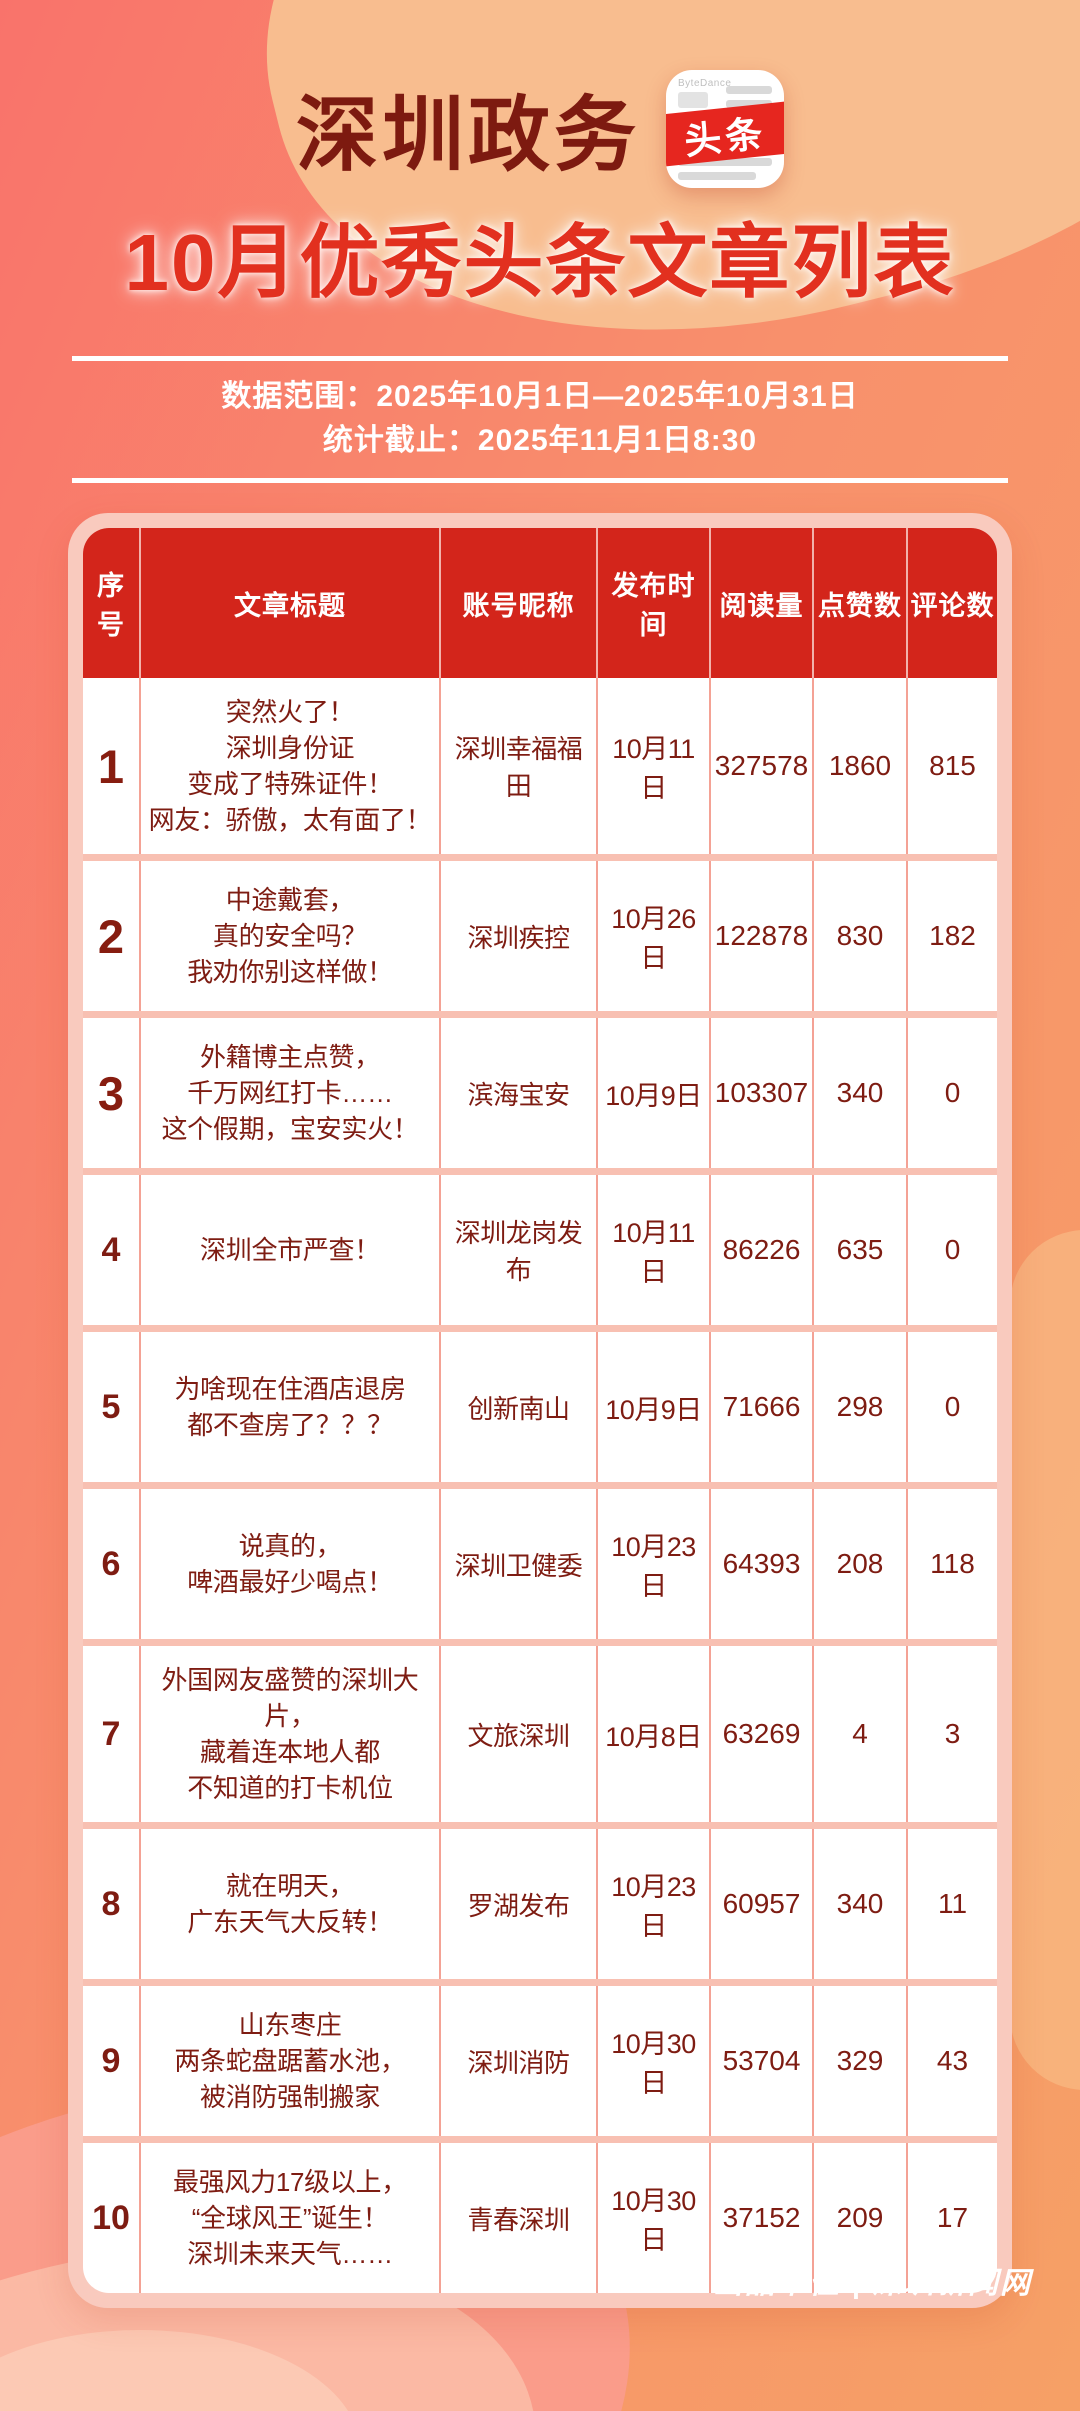  Describe the element at coordinates (859, 766) in the screenshot. I see `likes-cell: 1860` at that location.